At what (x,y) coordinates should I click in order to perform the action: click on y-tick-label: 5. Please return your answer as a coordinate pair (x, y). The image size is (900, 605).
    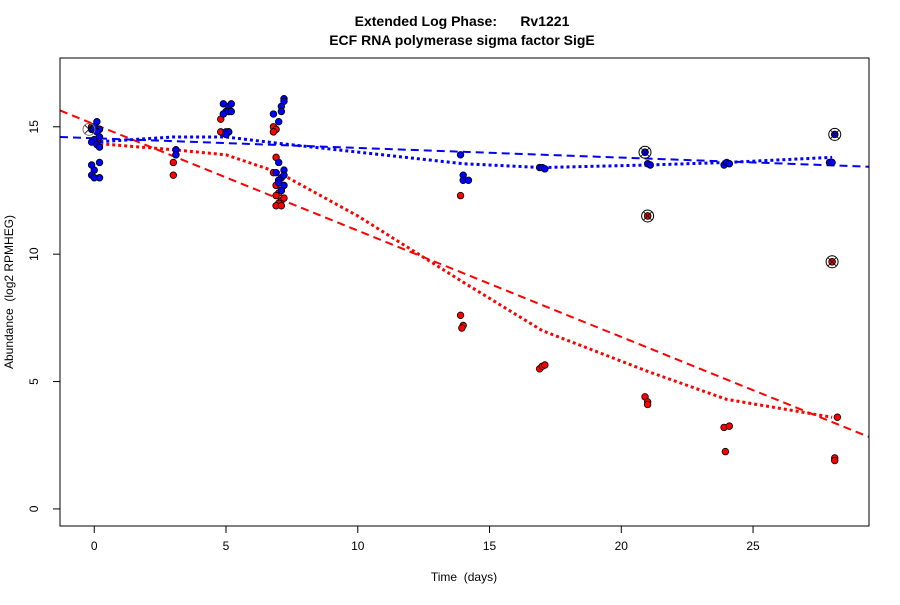
    Looking at the image, I should click on (34, 381).